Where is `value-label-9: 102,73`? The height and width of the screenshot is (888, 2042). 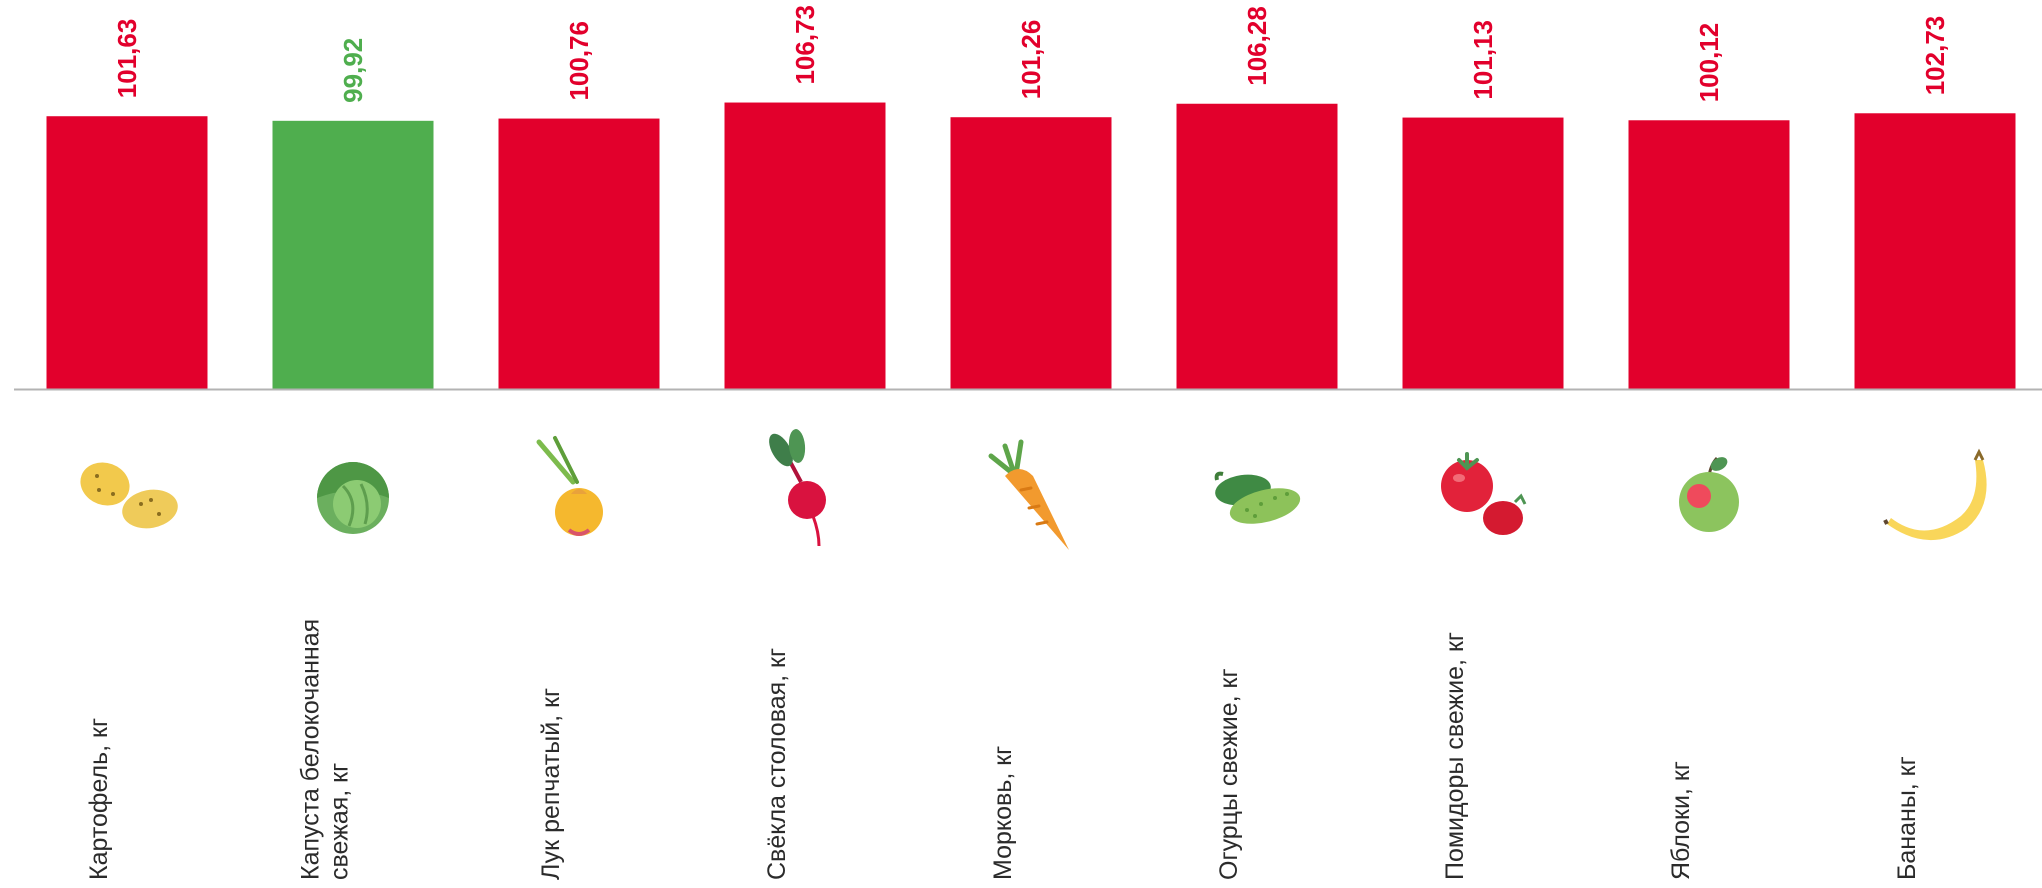
value-label-9: 102,73 is located at coordinates (1935, 56).